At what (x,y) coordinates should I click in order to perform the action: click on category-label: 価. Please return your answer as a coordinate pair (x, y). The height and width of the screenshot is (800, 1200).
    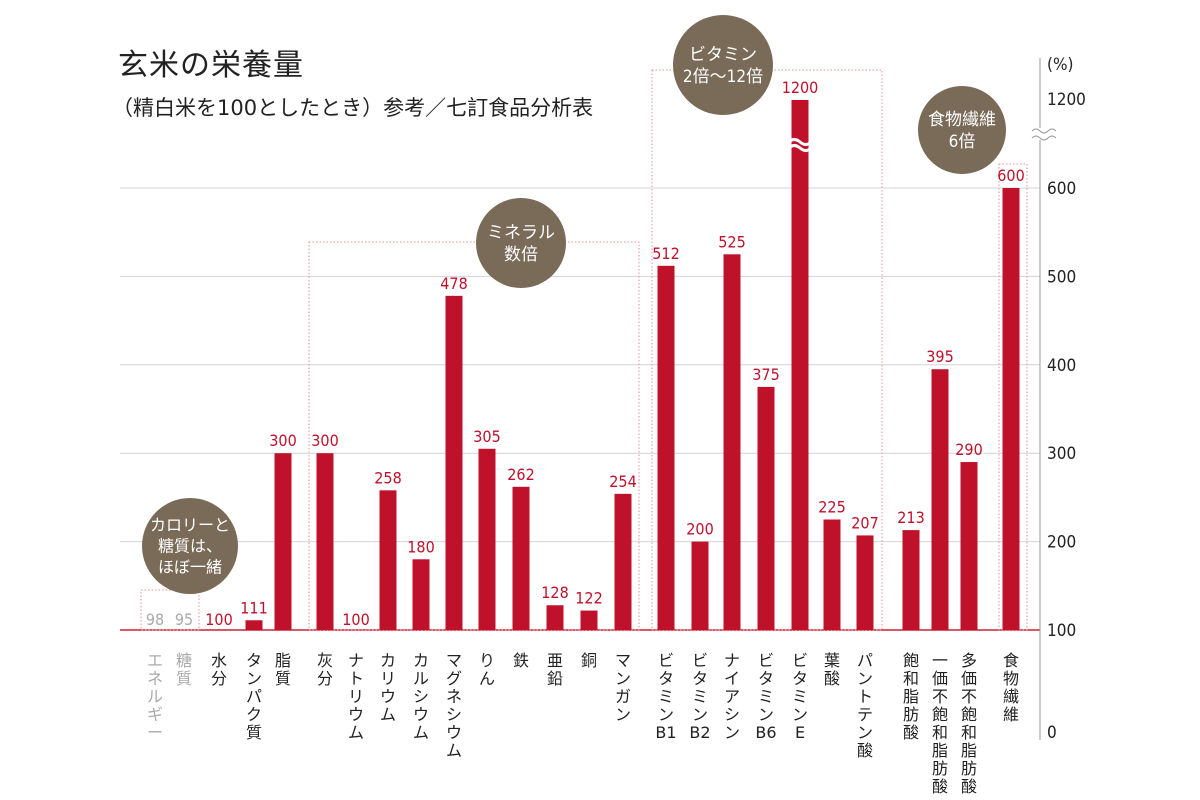
    Looking at the image, I should click on (940, 678).